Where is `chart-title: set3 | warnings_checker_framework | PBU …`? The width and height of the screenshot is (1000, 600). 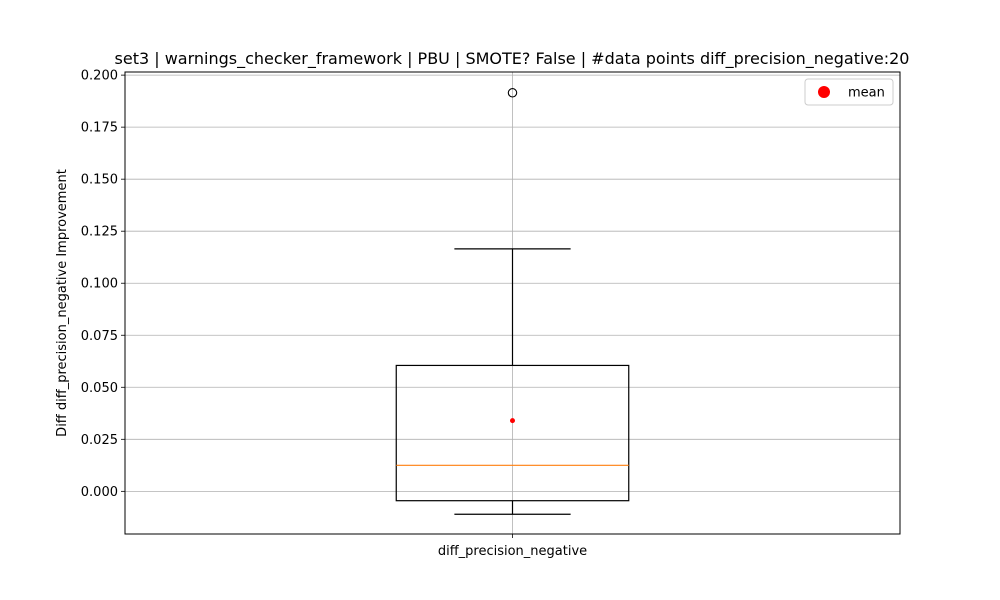 chart-title: set3 | warnings_checker_framework | PBU … is located at coordinates (512, 59).